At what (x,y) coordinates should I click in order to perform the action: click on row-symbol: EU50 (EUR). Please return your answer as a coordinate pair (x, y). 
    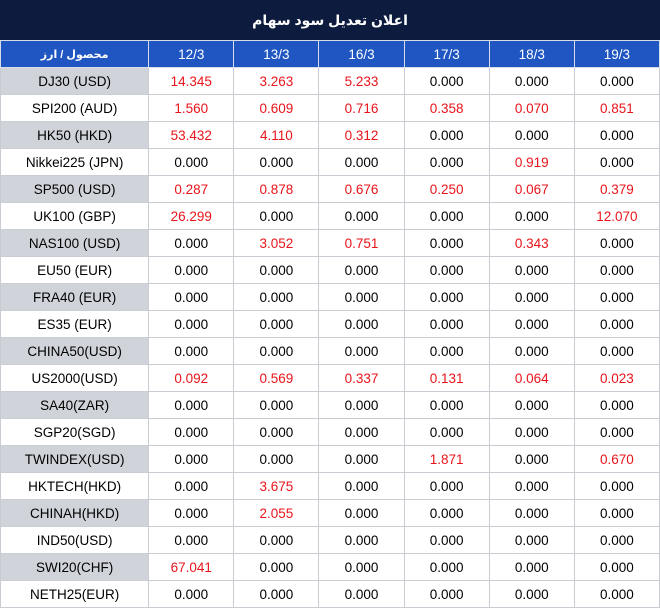
    Looking at the image, I should click on (75, 270).